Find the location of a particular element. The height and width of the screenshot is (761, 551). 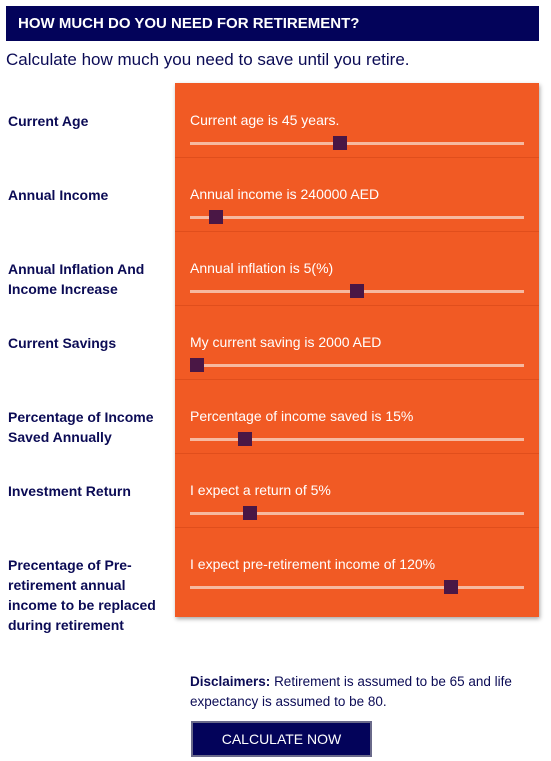

calculate-button: CALCULATE NOW is located at coordinates (281, 739).